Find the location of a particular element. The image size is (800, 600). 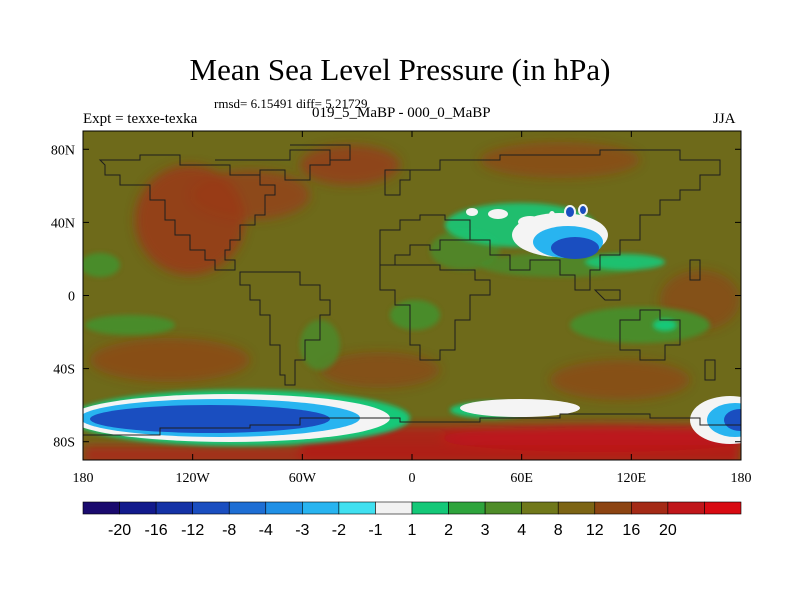

lat-label: 80N is located at coordinates (63, 150).